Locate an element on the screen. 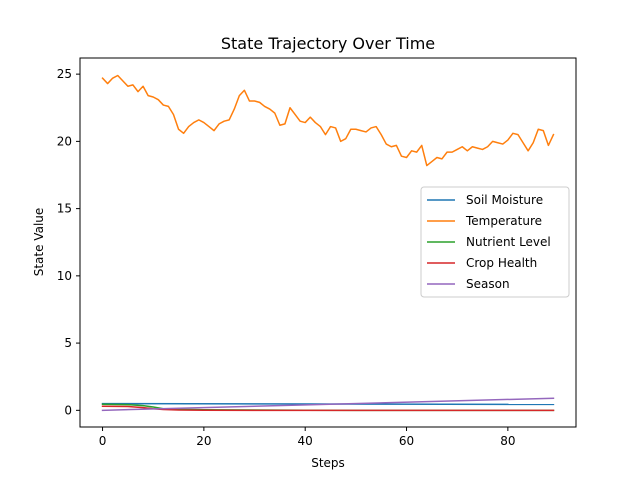  legend-label-soil-moisture: Soil Moisture is located at coordinates (504, 200).